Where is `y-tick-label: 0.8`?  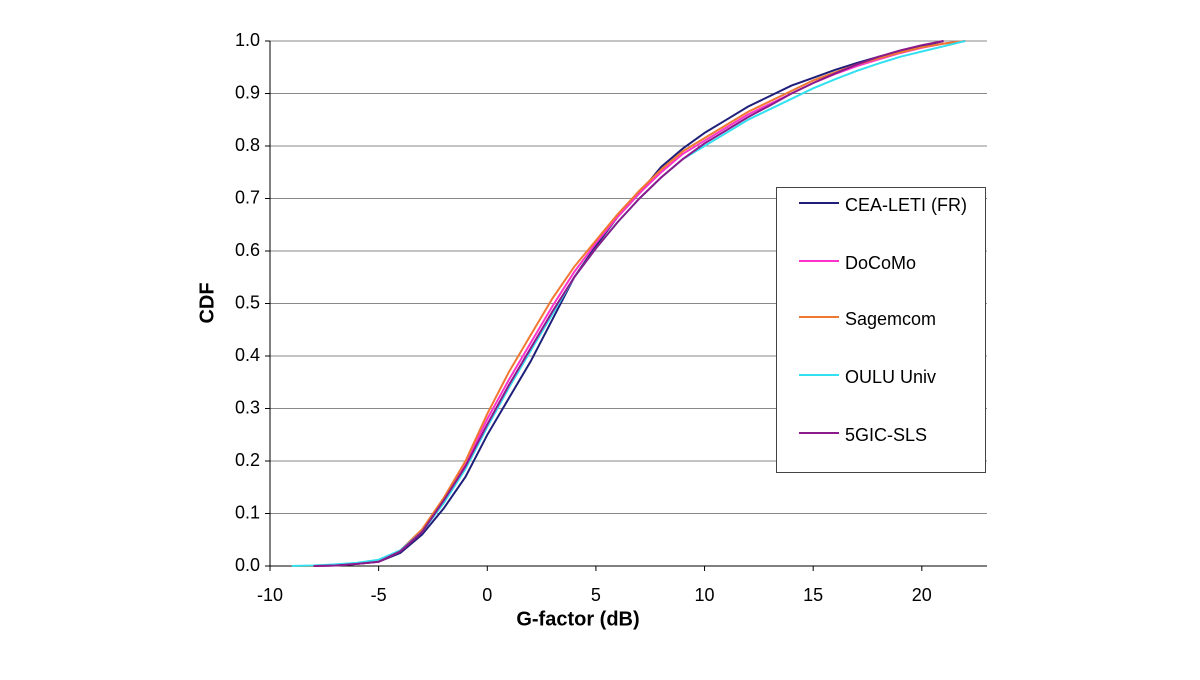
y-tick-label: 0.8 is located at coordinates (247, 145).